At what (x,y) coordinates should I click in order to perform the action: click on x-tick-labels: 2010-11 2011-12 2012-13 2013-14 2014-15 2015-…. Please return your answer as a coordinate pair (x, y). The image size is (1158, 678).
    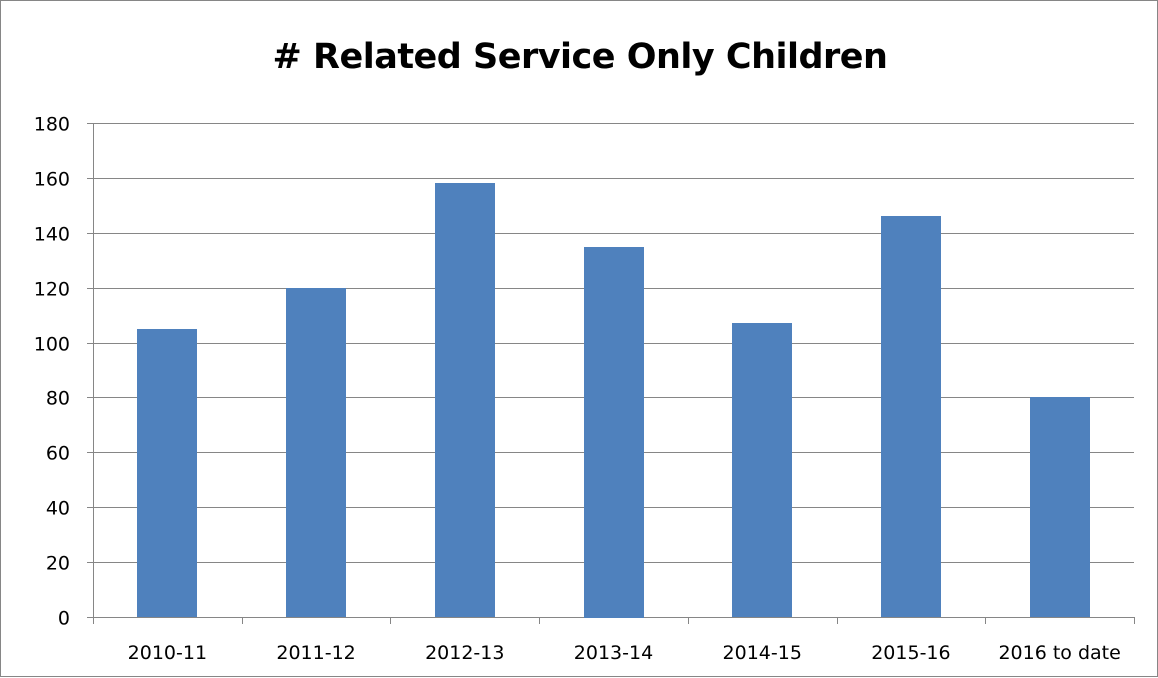
    Looking at the image, I should click on (624, 653).